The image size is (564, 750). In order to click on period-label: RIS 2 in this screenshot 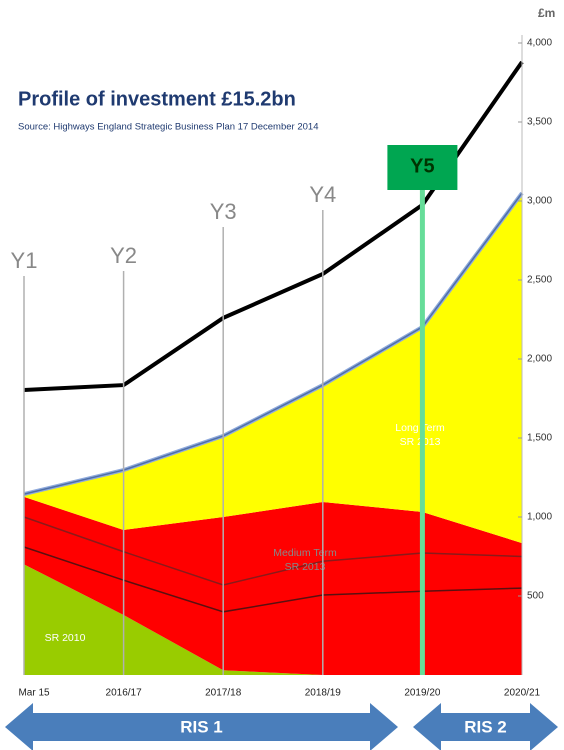, I will do `click(485, 726)`.